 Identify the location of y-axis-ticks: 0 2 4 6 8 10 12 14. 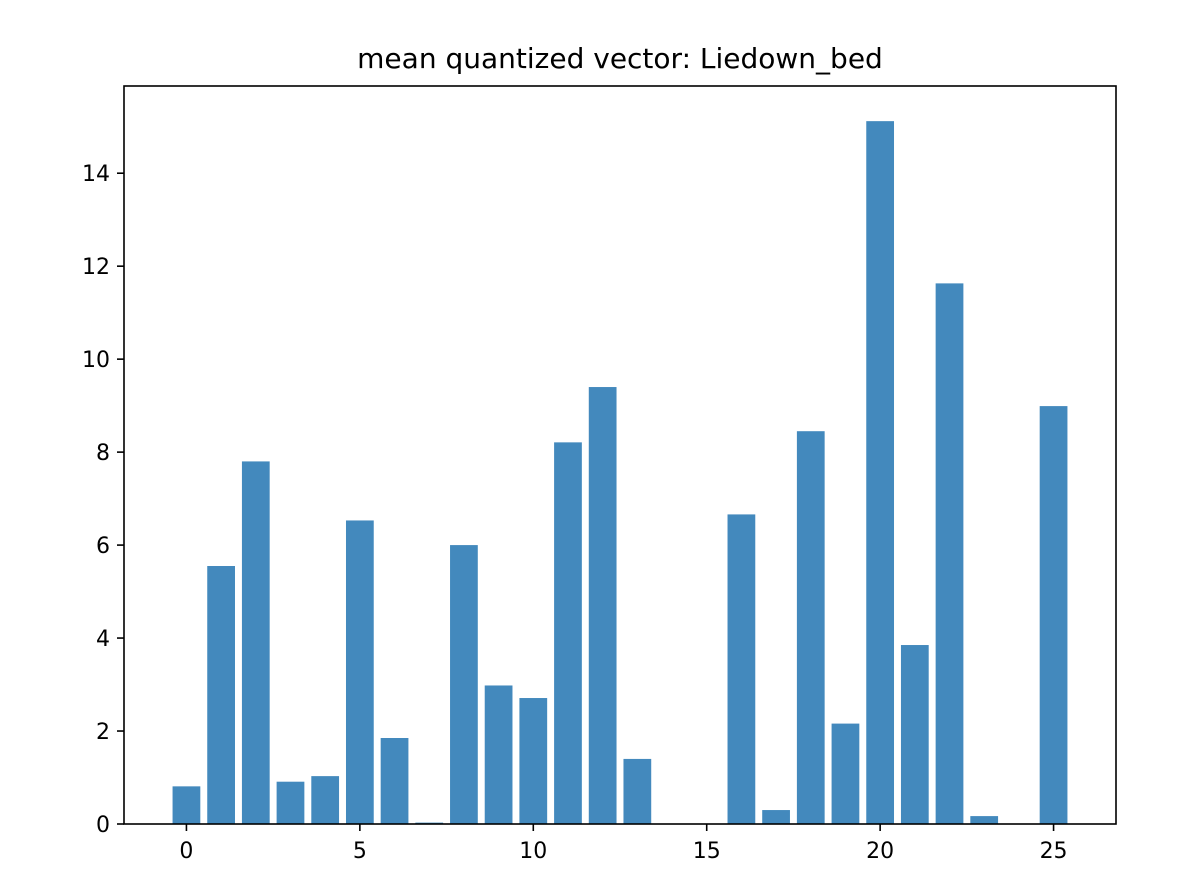
(103, 500).